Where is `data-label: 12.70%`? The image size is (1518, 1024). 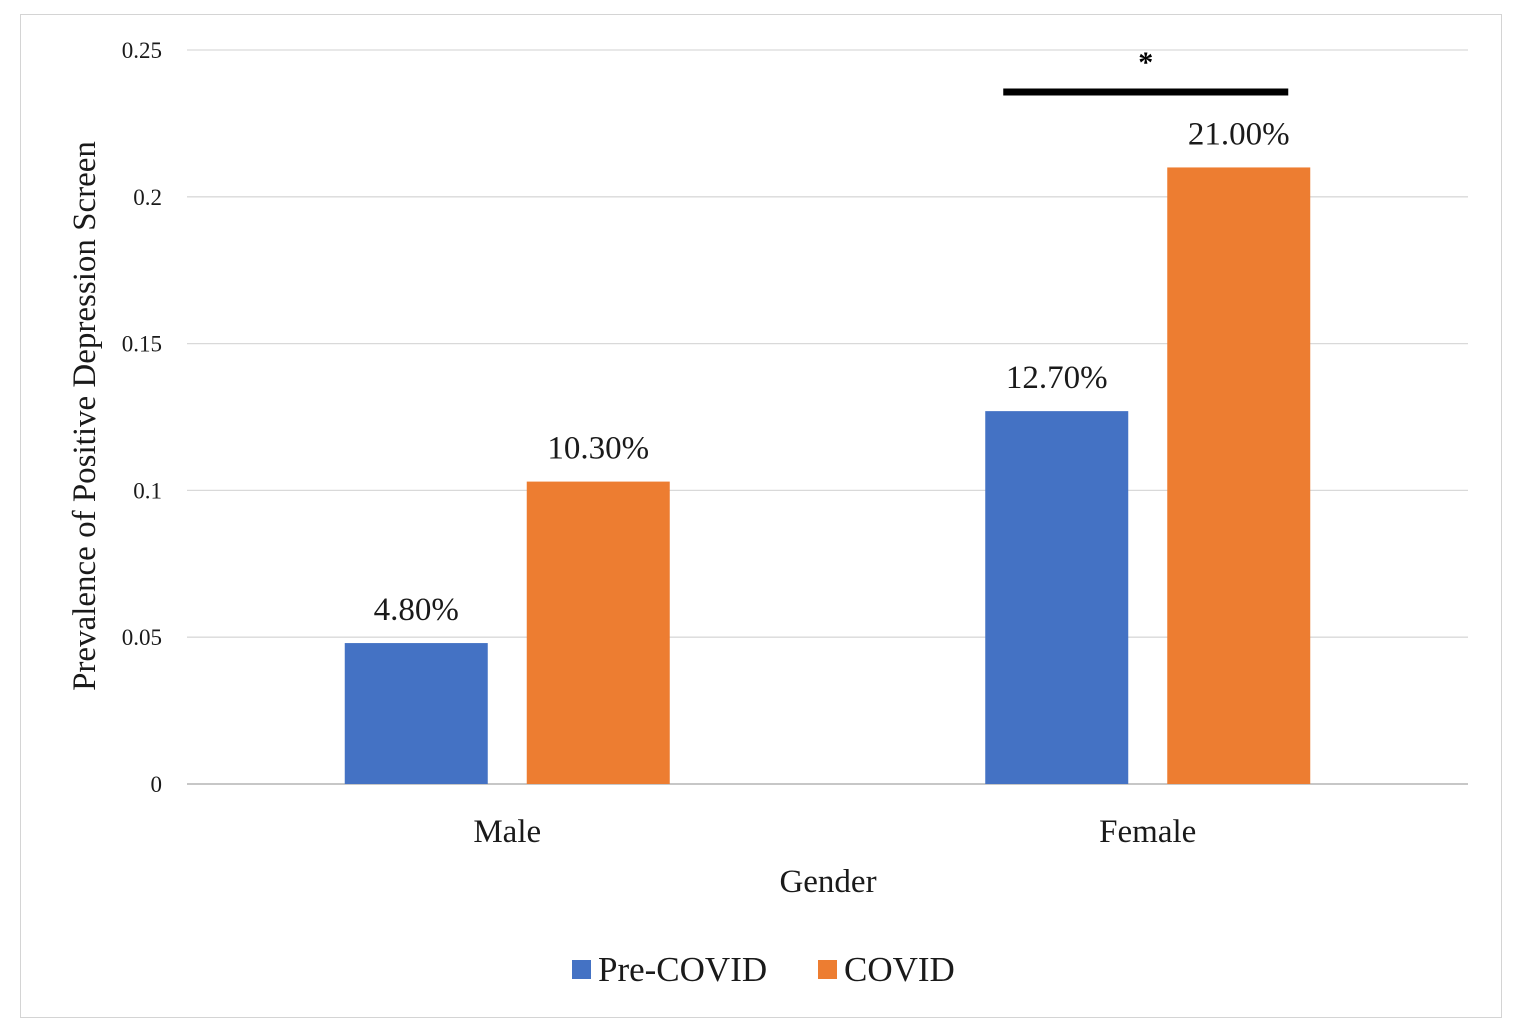
data-label: 12.70% is located at coordinates (1057, 378).